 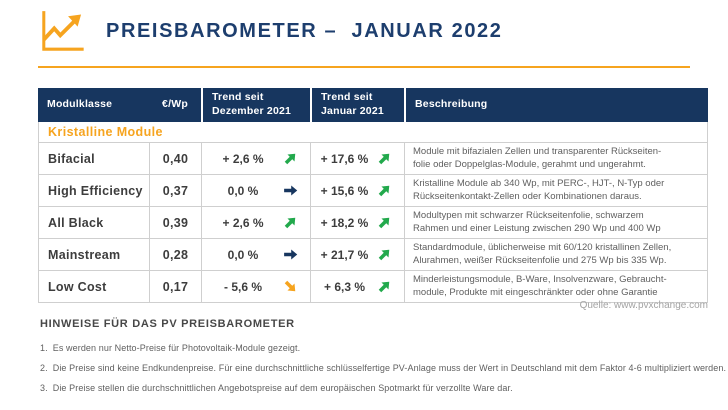 I want to click on price-cell: 0,39, so click(x=176, y=223).